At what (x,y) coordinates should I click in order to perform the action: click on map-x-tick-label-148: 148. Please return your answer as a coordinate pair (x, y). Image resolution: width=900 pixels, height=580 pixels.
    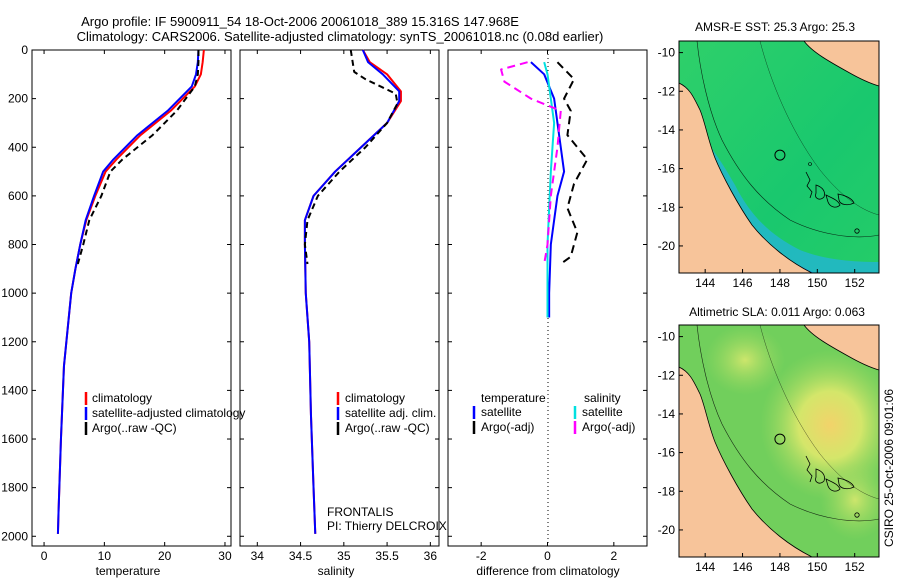
    Looking at the image, I should click on (780, 567).